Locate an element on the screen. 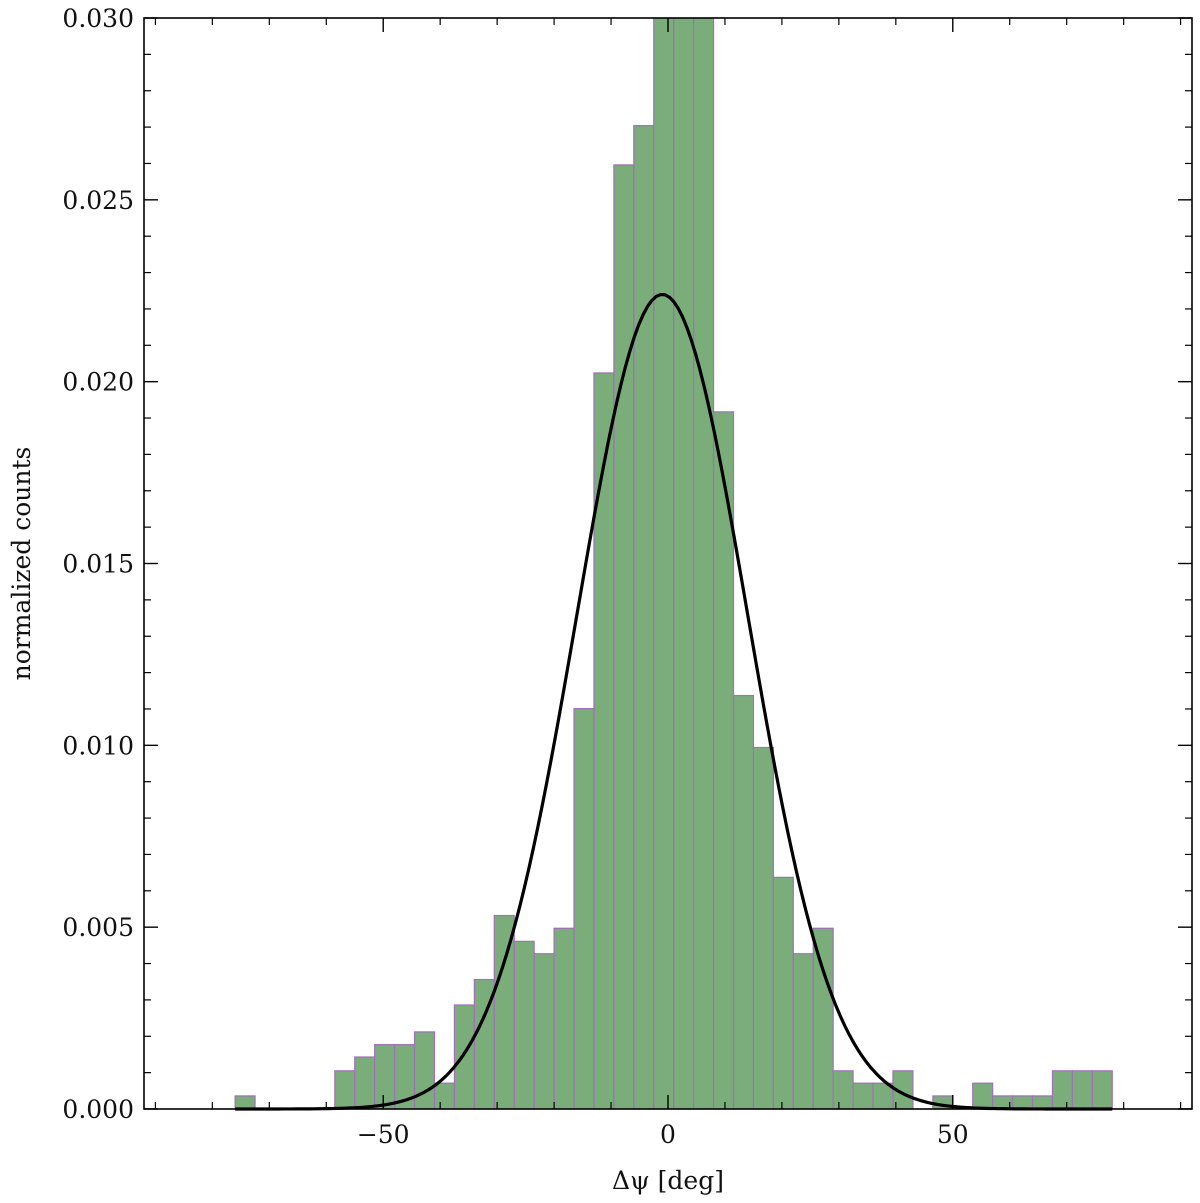  y-tick-label: 0.000 is located at coordinates (98, 1109).